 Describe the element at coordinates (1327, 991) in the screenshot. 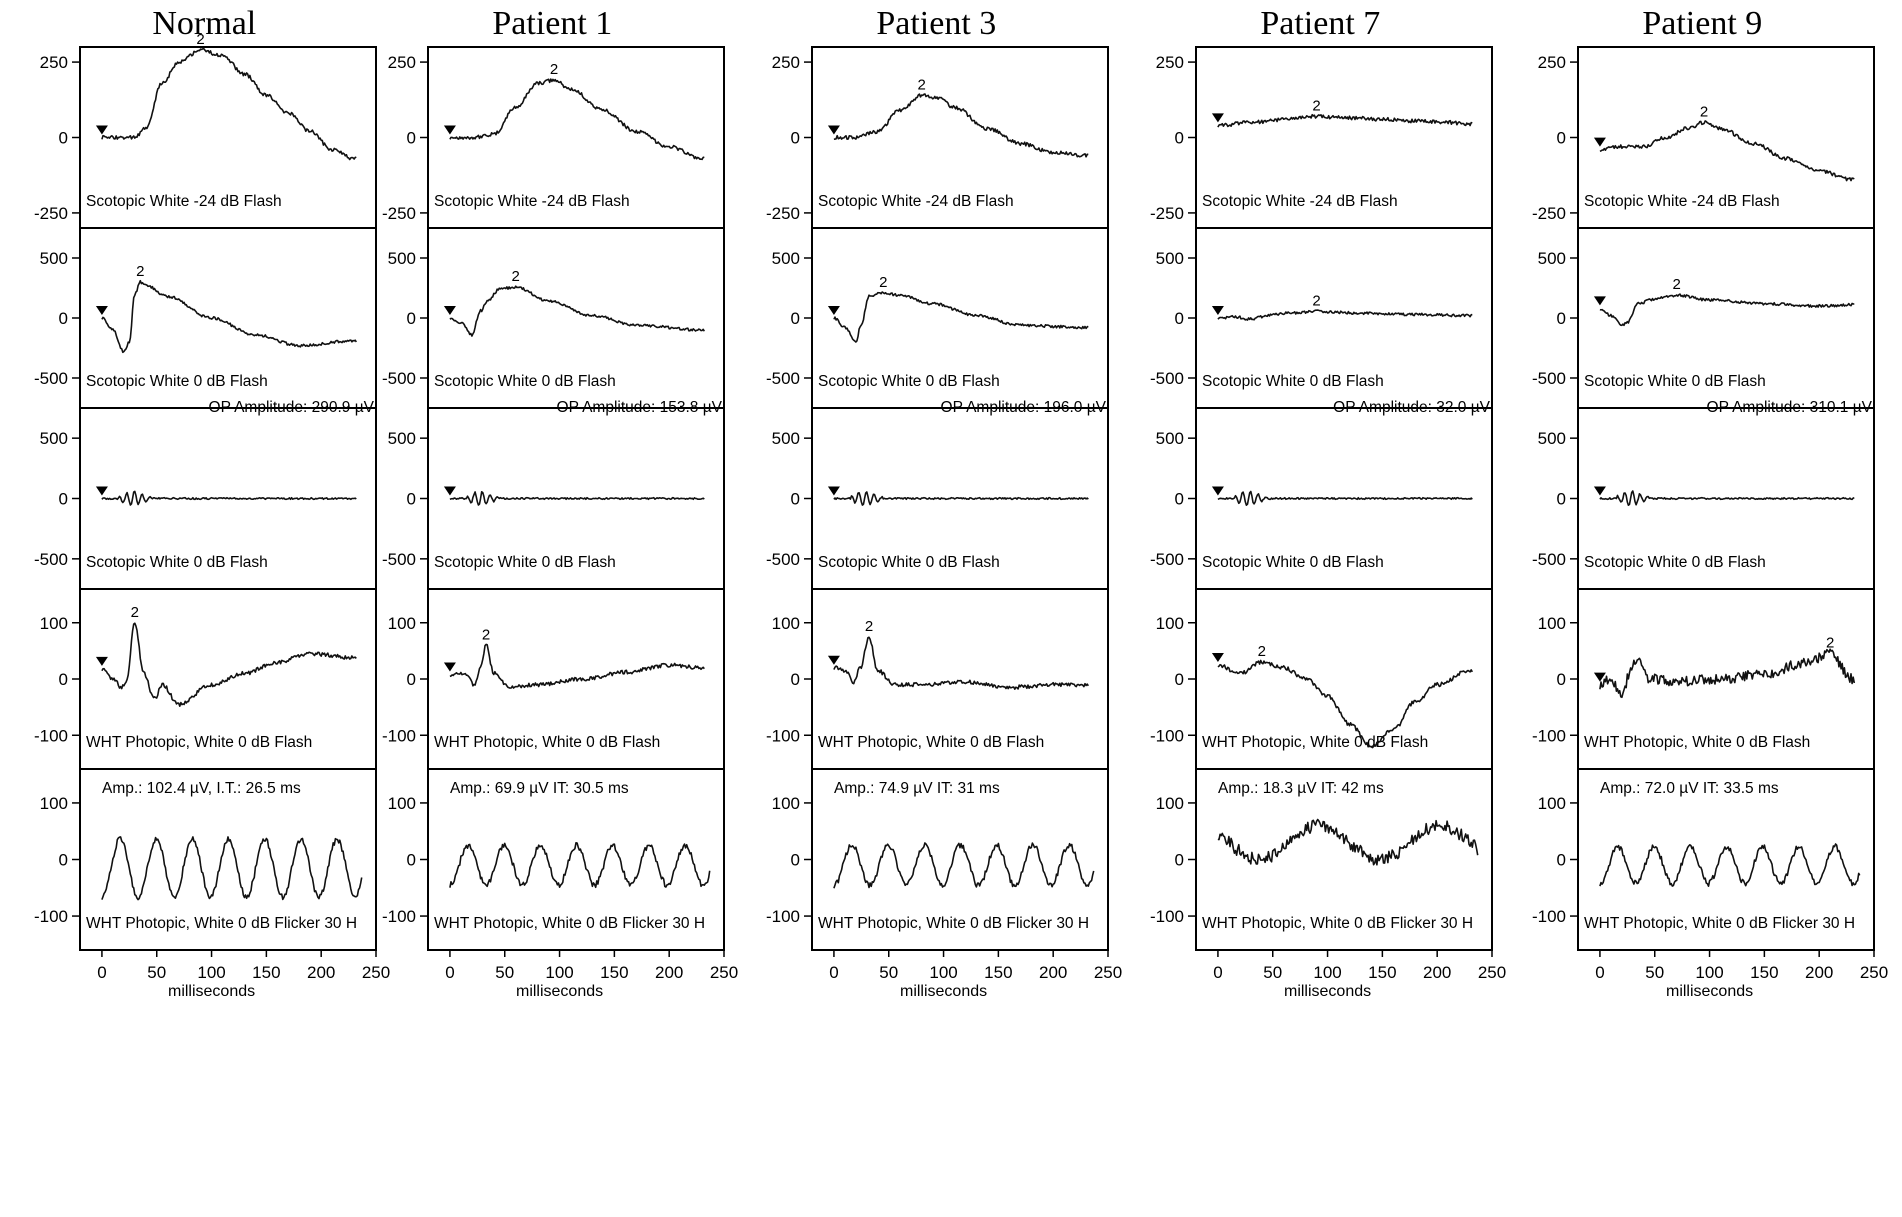

I see `x-axis-label-3: milliseconds` at that location.